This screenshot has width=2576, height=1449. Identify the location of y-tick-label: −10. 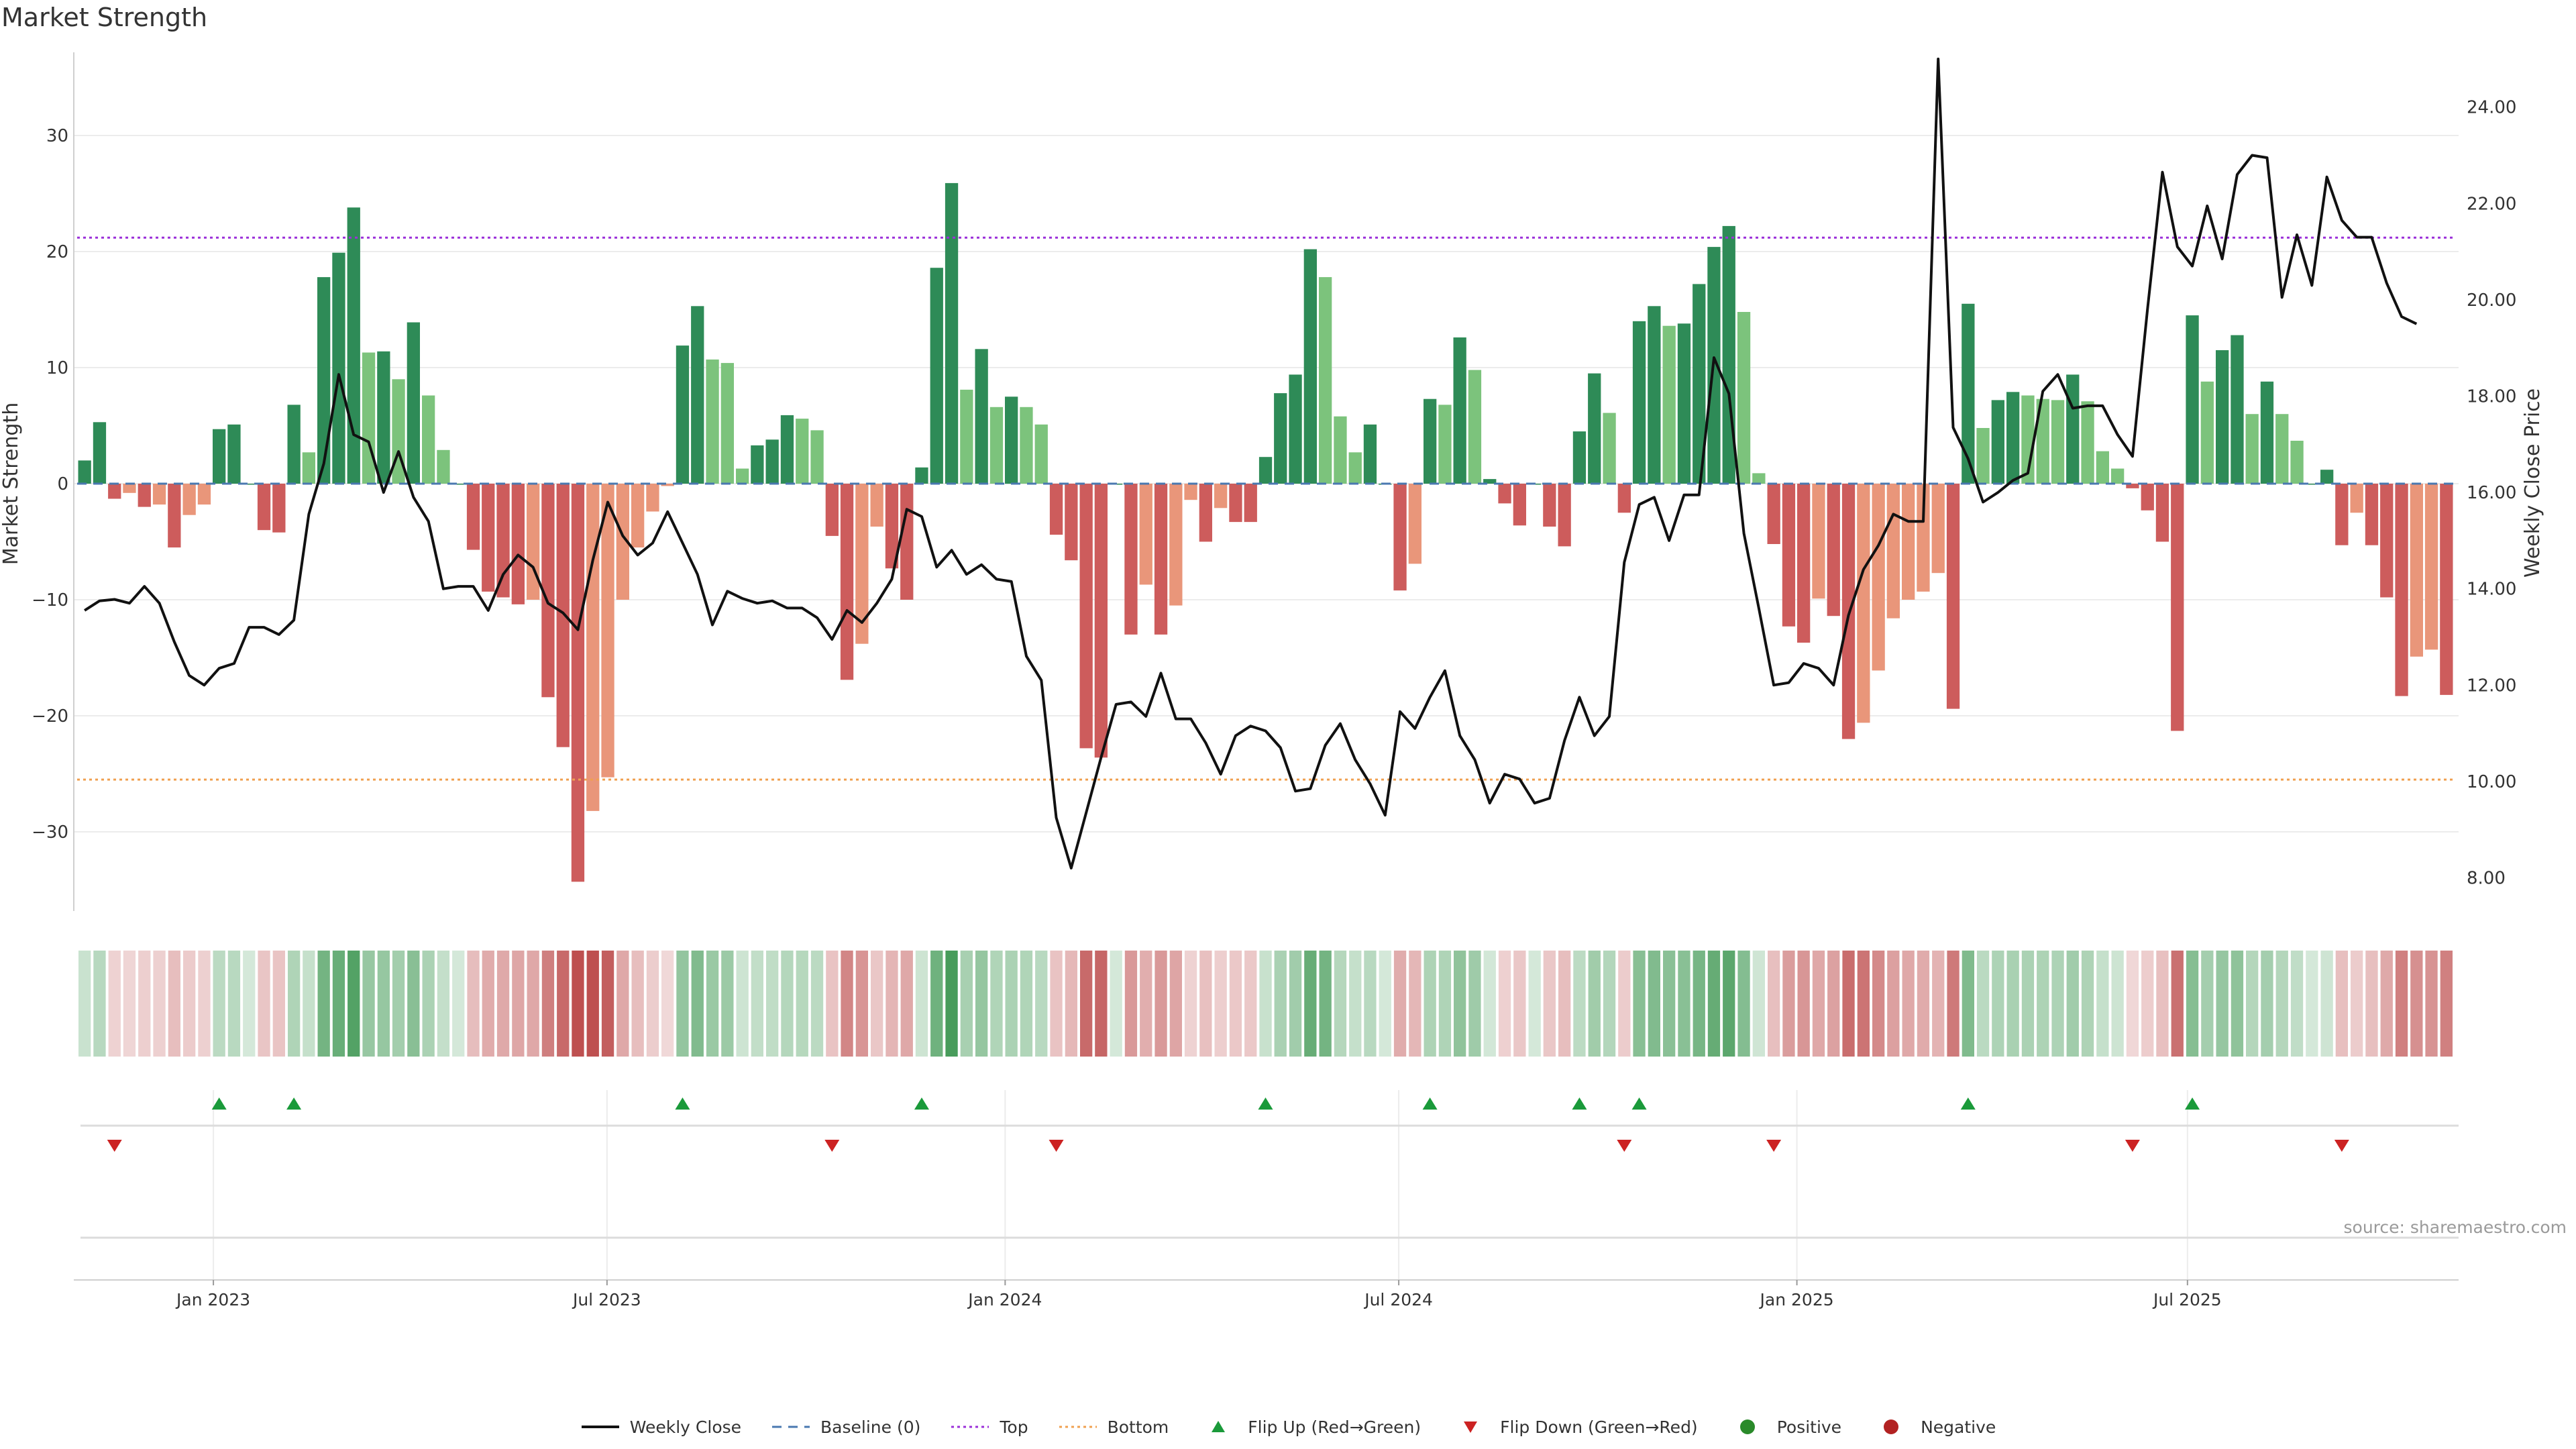
(50, 600).